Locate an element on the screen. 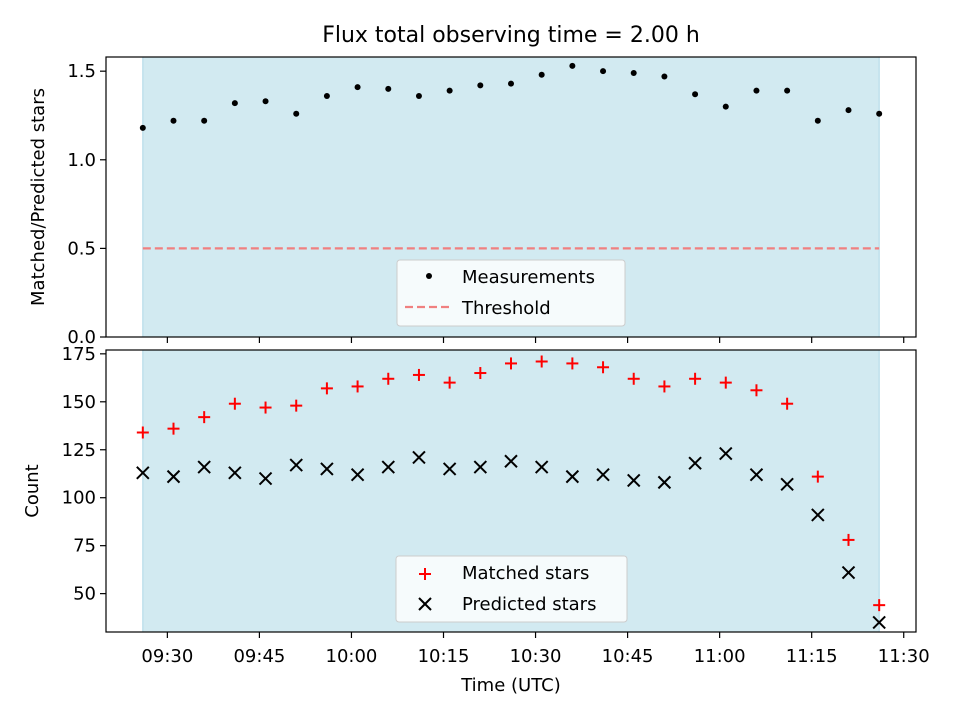  bottom-legend-box is located at coordinates (511, 589).